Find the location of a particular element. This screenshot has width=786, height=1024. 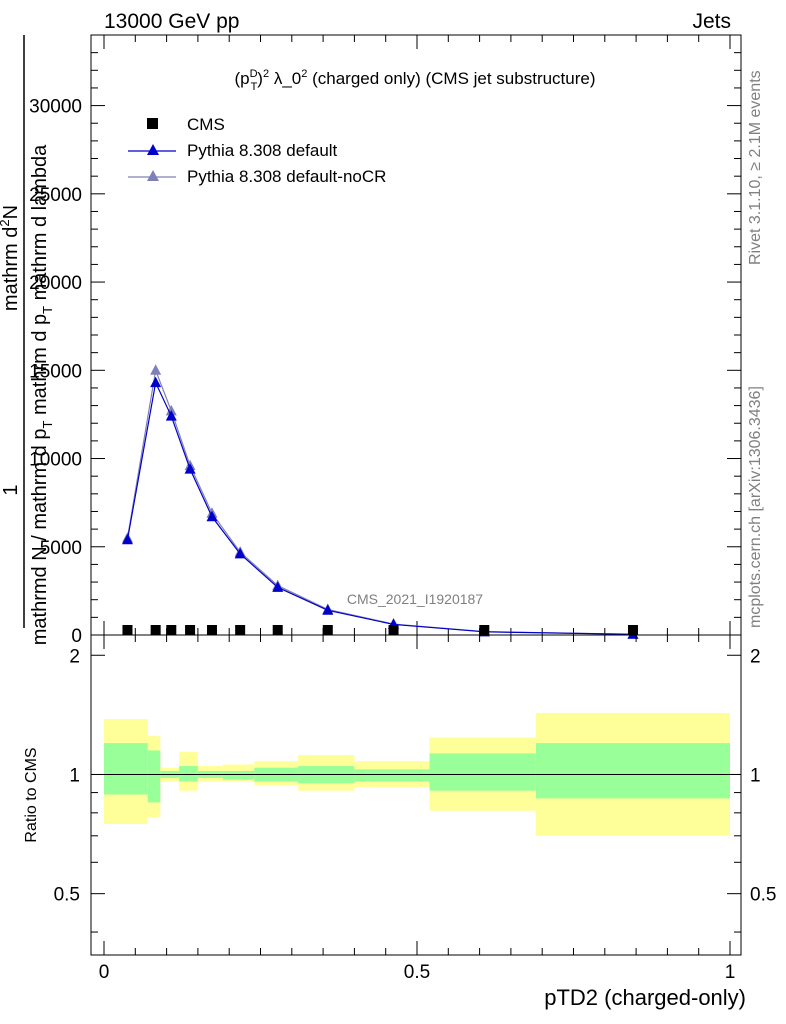

legend-marker-nocr is located at coordinates (153, 175).